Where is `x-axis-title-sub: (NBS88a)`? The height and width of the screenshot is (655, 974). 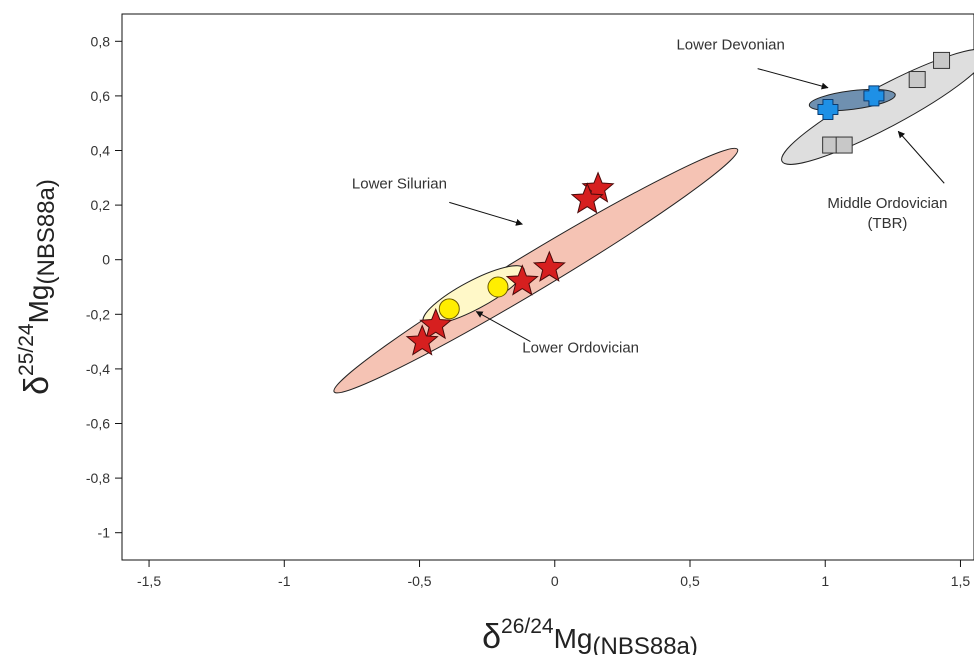 x-axis-title-sub: (NBS88a) is located at coordinates (645, 644).